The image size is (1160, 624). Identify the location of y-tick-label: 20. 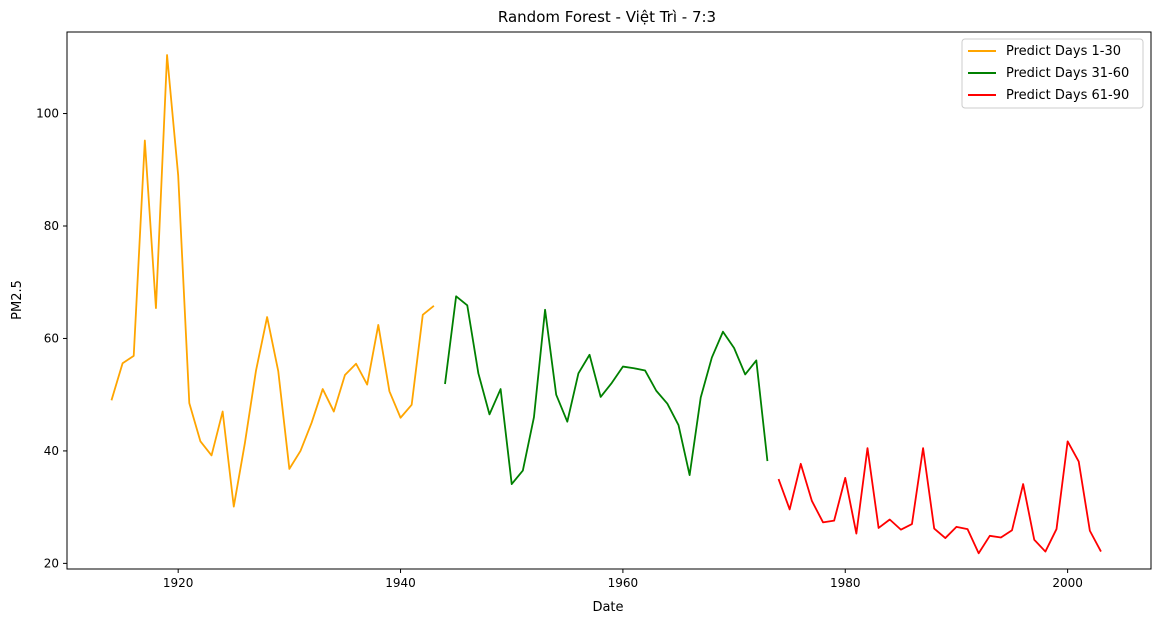
(51, 563).